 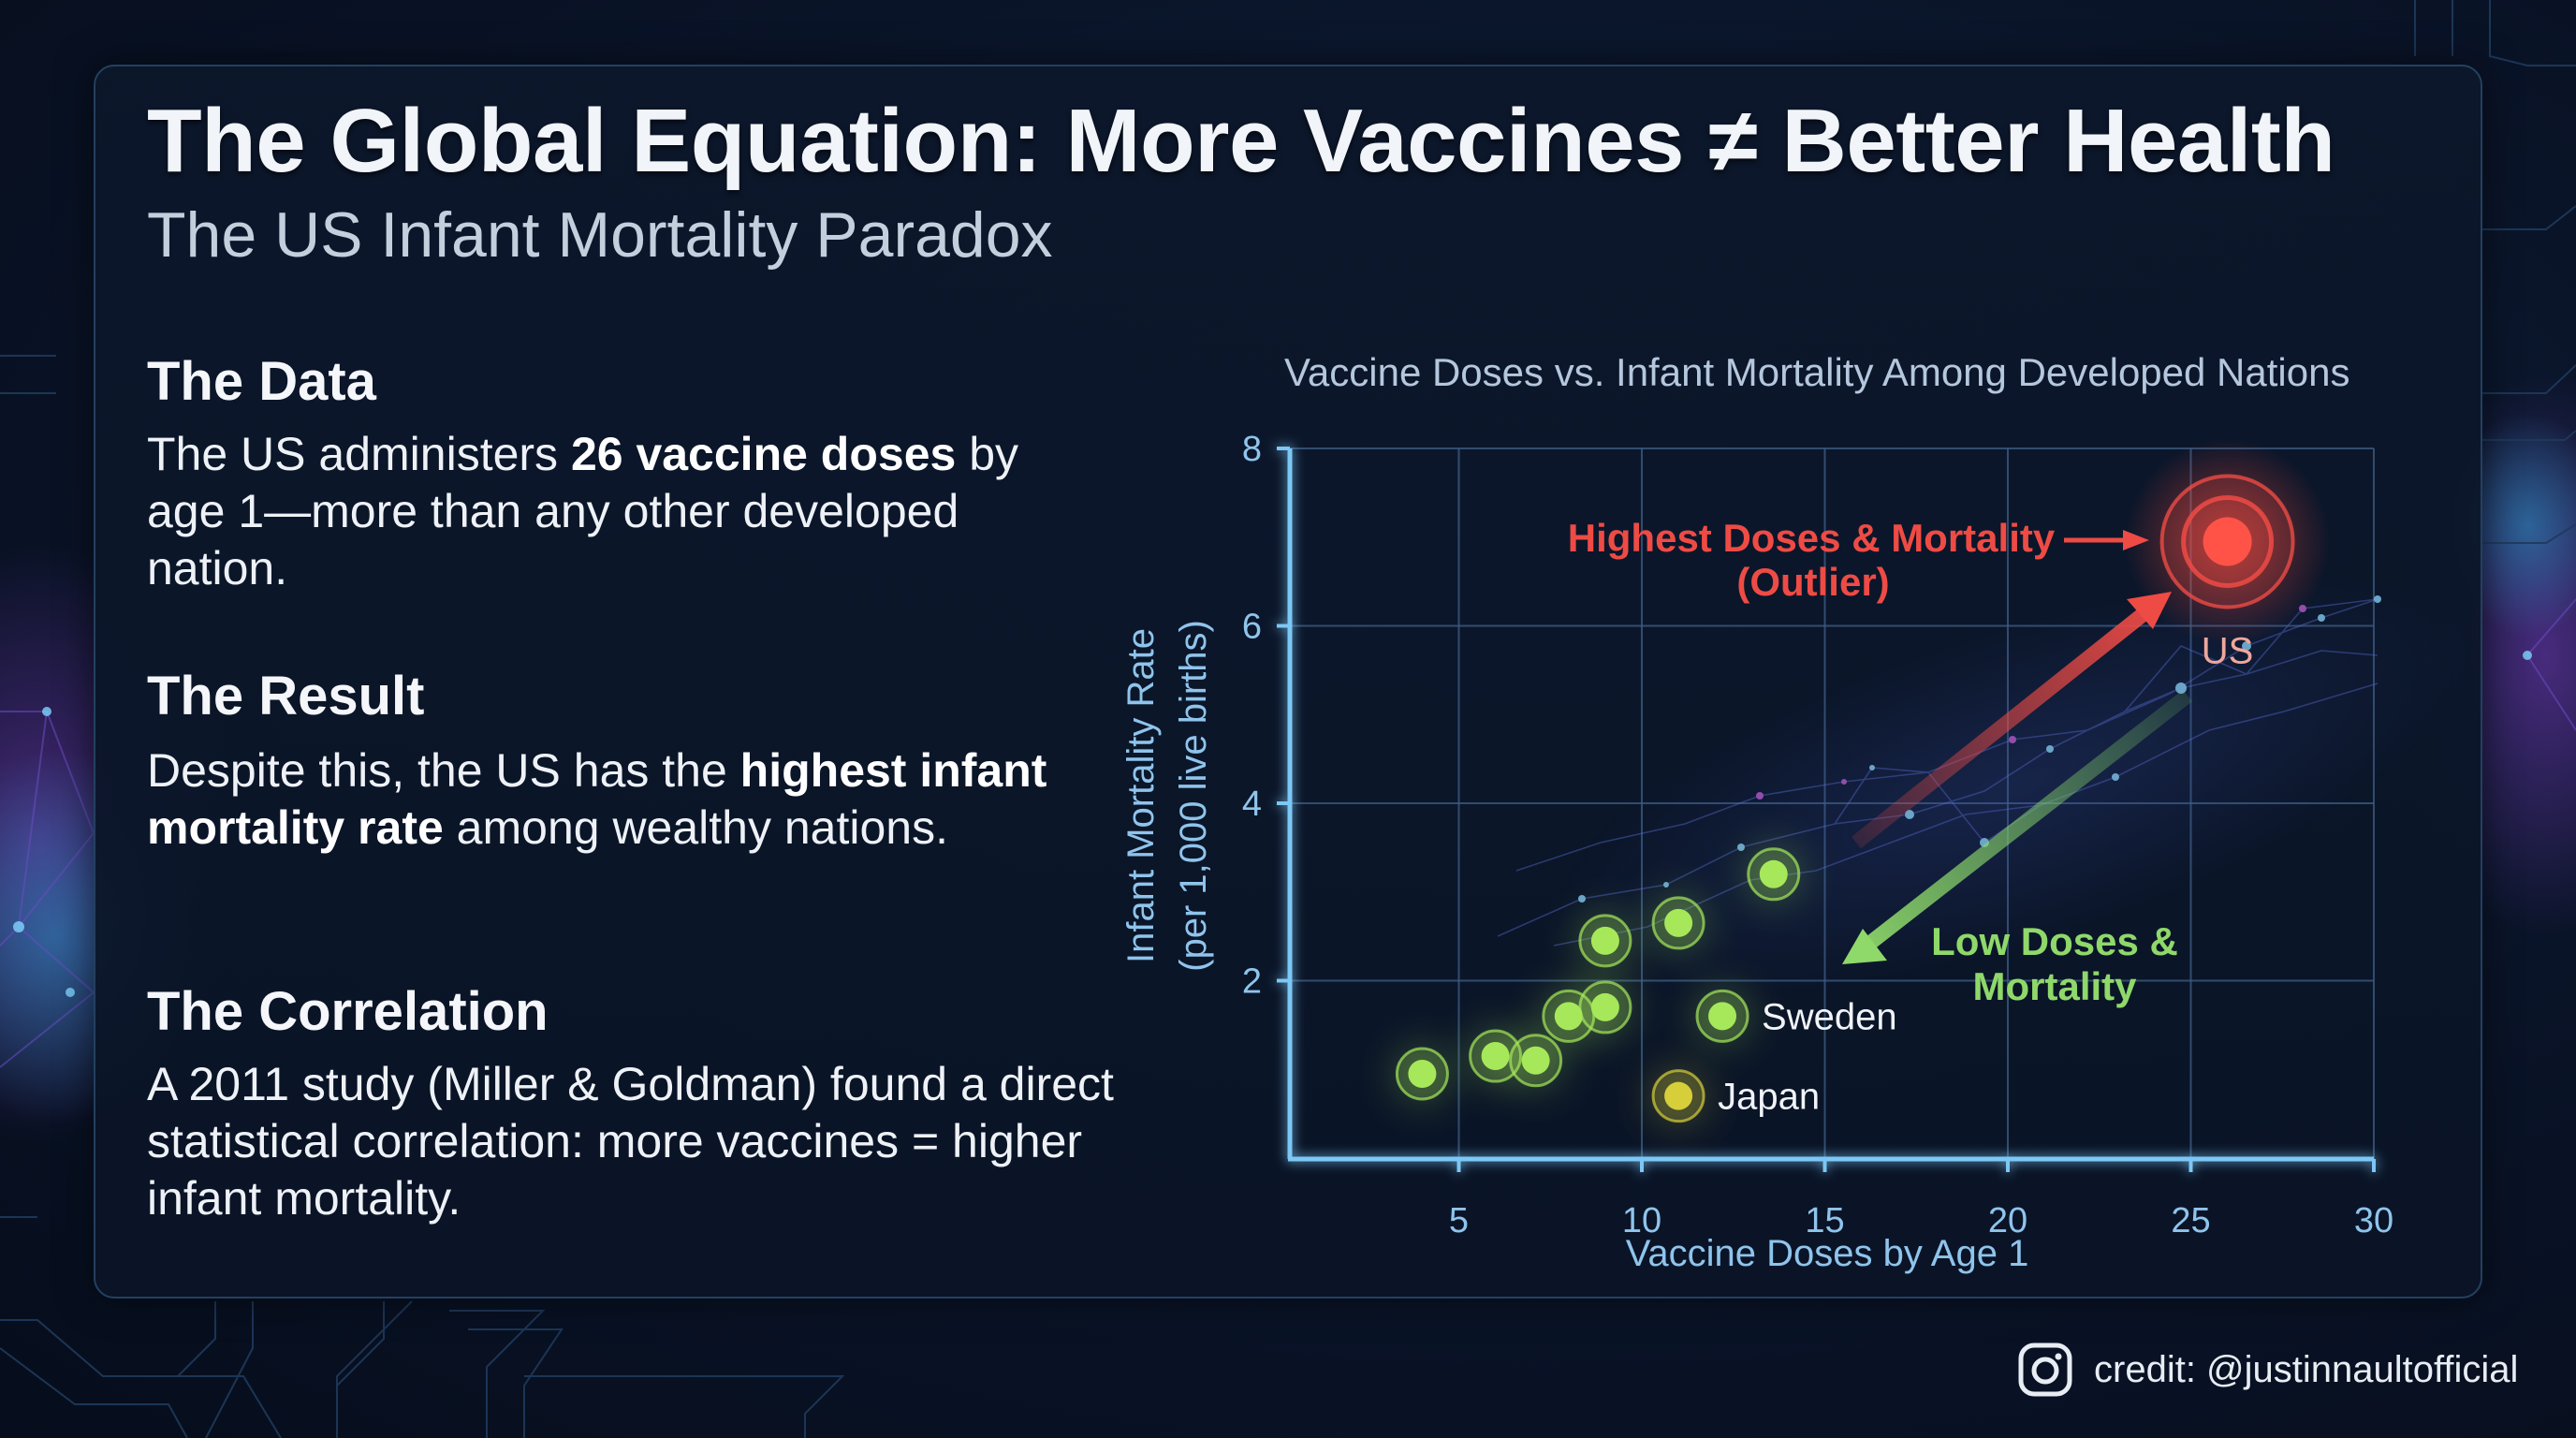 What do you see at coordinates (2045, 1370) in the screenshot?
I see `instagram-icon` at bounding box center [2045, 1370].